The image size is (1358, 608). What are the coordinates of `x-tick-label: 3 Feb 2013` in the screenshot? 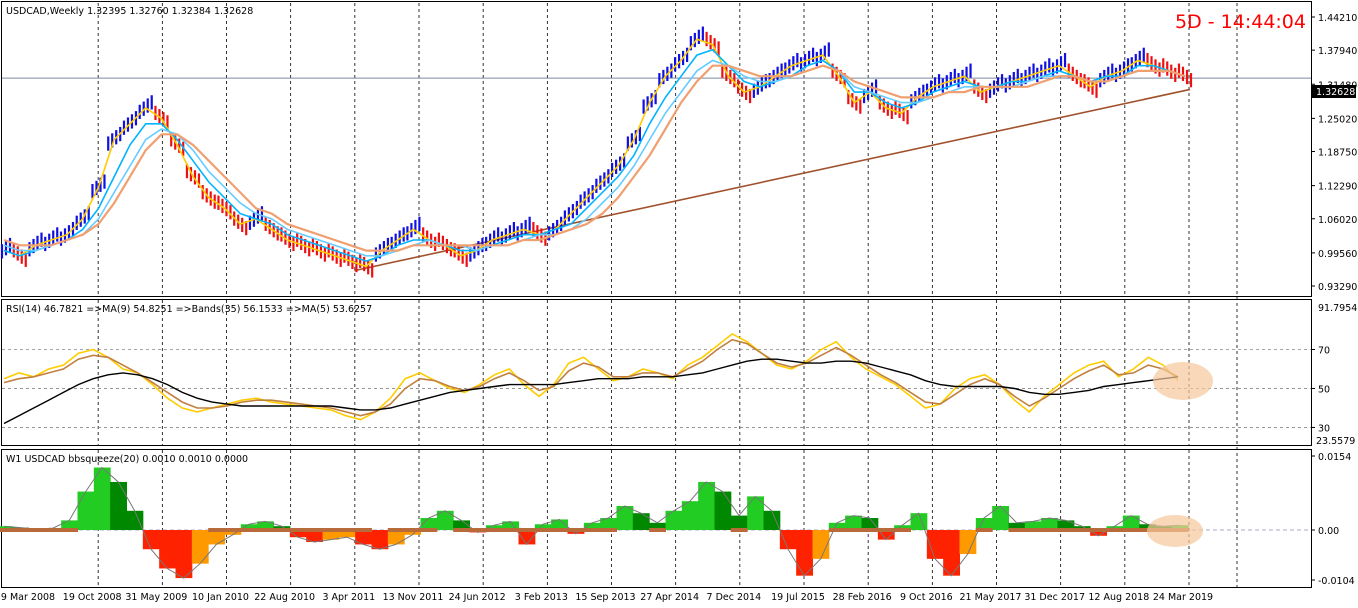 It's located at (541, 597).